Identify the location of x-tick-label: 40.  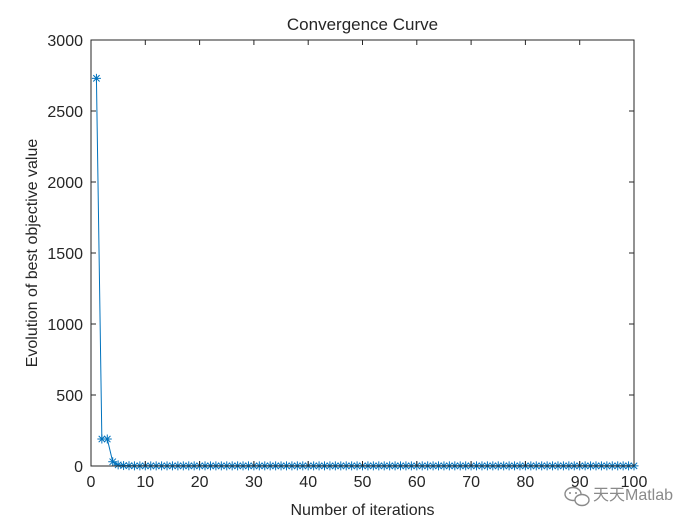
(308, 482).